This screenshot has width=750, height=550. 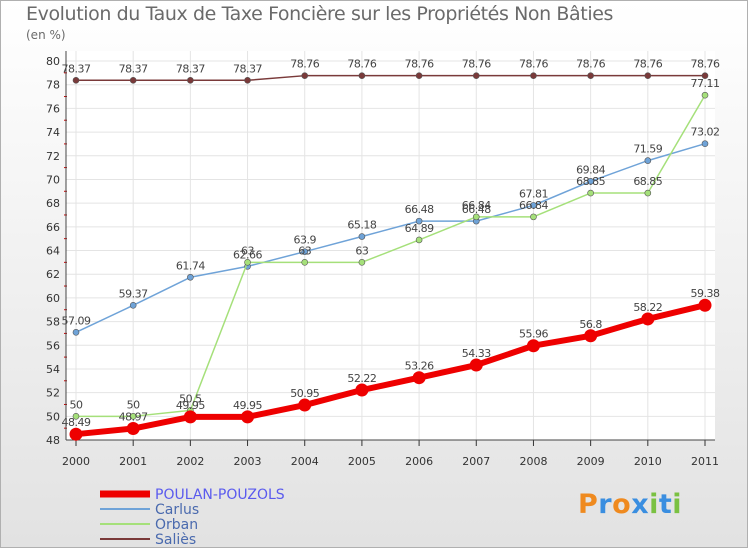 What do you see at coordinates (705, 461) in the screenshot?
I see `x-tick-label: 2011` at bounding box center [705, 461].